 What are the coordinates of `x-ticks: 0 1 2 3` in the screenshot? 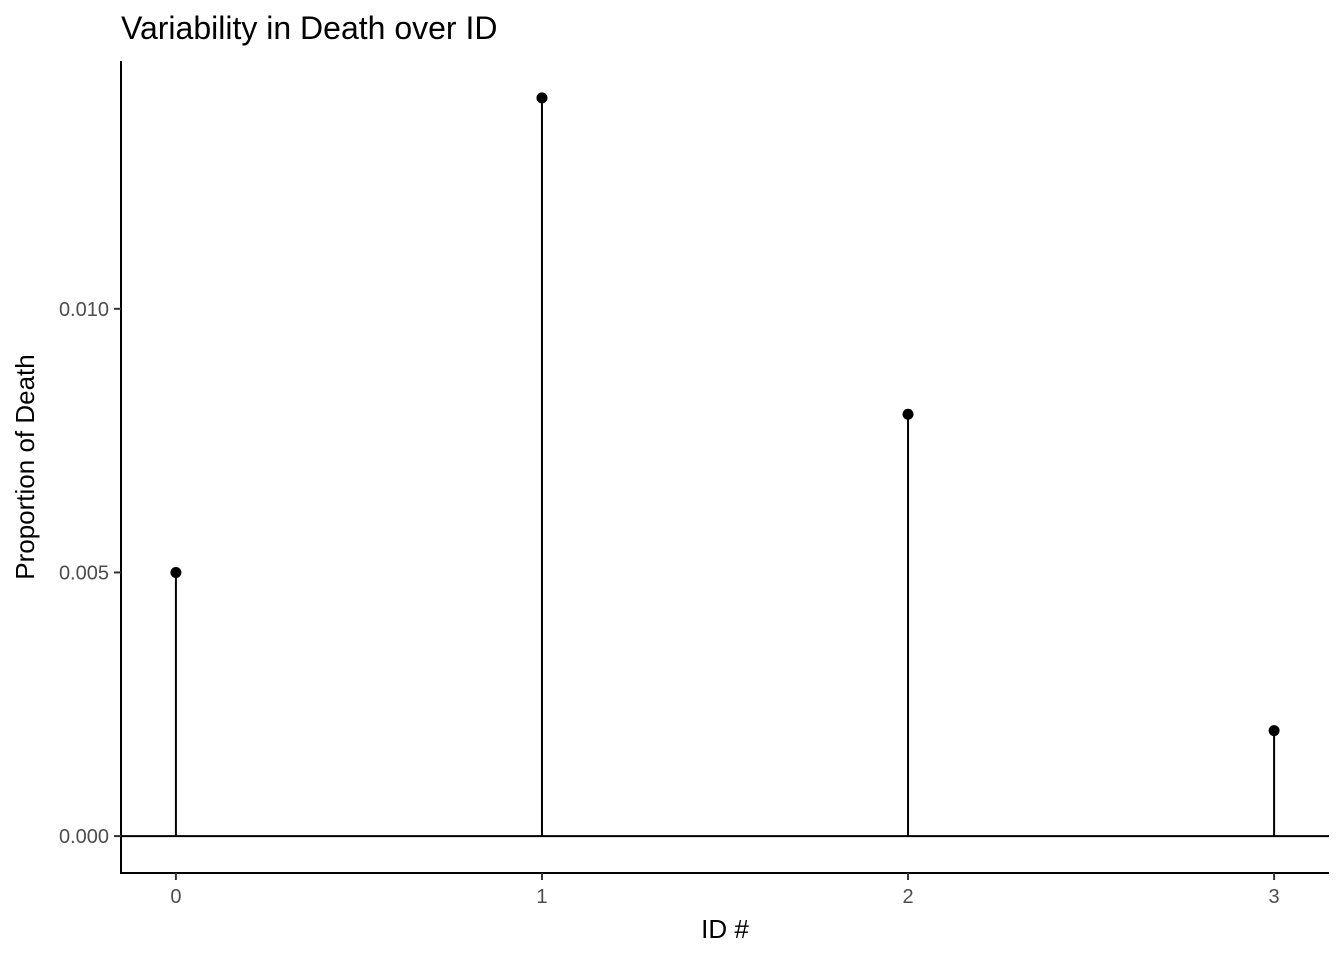 It's located at (725, 890).